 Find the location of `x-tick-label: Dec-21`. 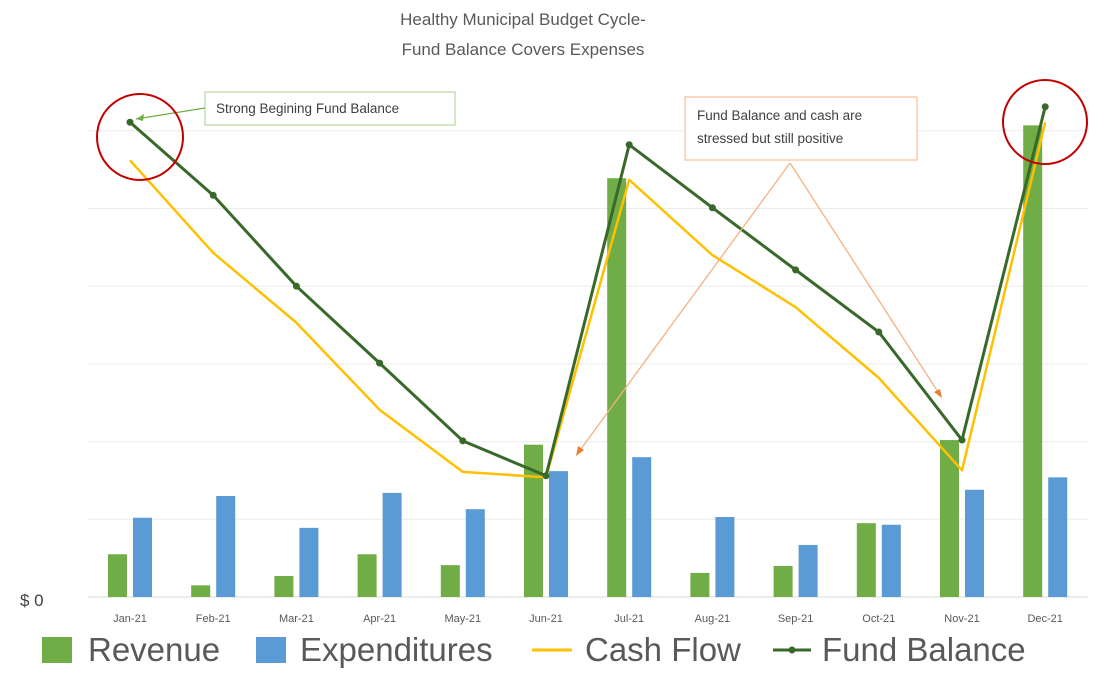

x-tick-label: Dec-21 is located at coordinates (1044, 619).